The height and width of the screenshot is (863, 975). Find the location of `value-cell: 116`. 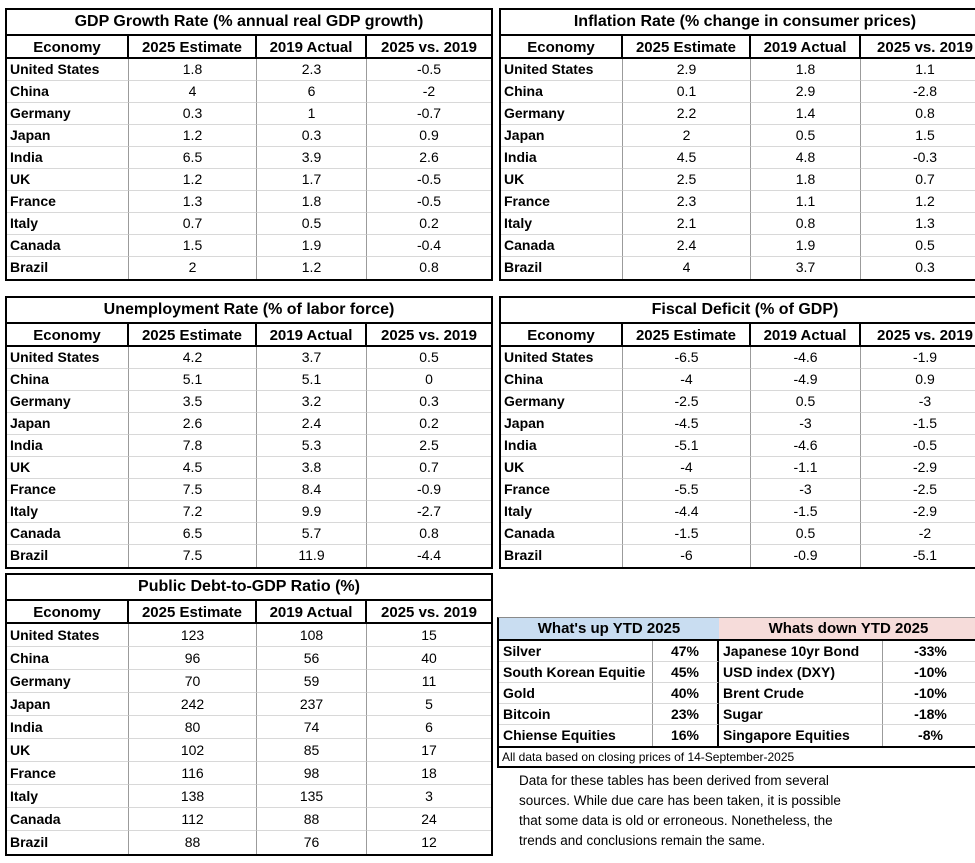

value-cell: 116 is located at coordinates (193, 773).